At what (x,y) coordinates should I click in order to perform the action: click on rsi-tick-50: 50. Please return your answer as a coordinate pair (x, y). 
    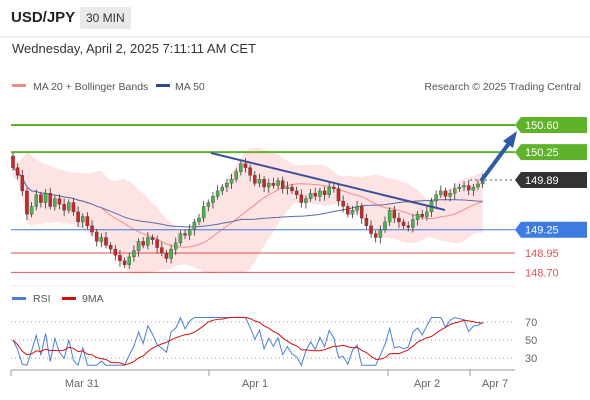
    Looking at the image, I should click on (531, 341).